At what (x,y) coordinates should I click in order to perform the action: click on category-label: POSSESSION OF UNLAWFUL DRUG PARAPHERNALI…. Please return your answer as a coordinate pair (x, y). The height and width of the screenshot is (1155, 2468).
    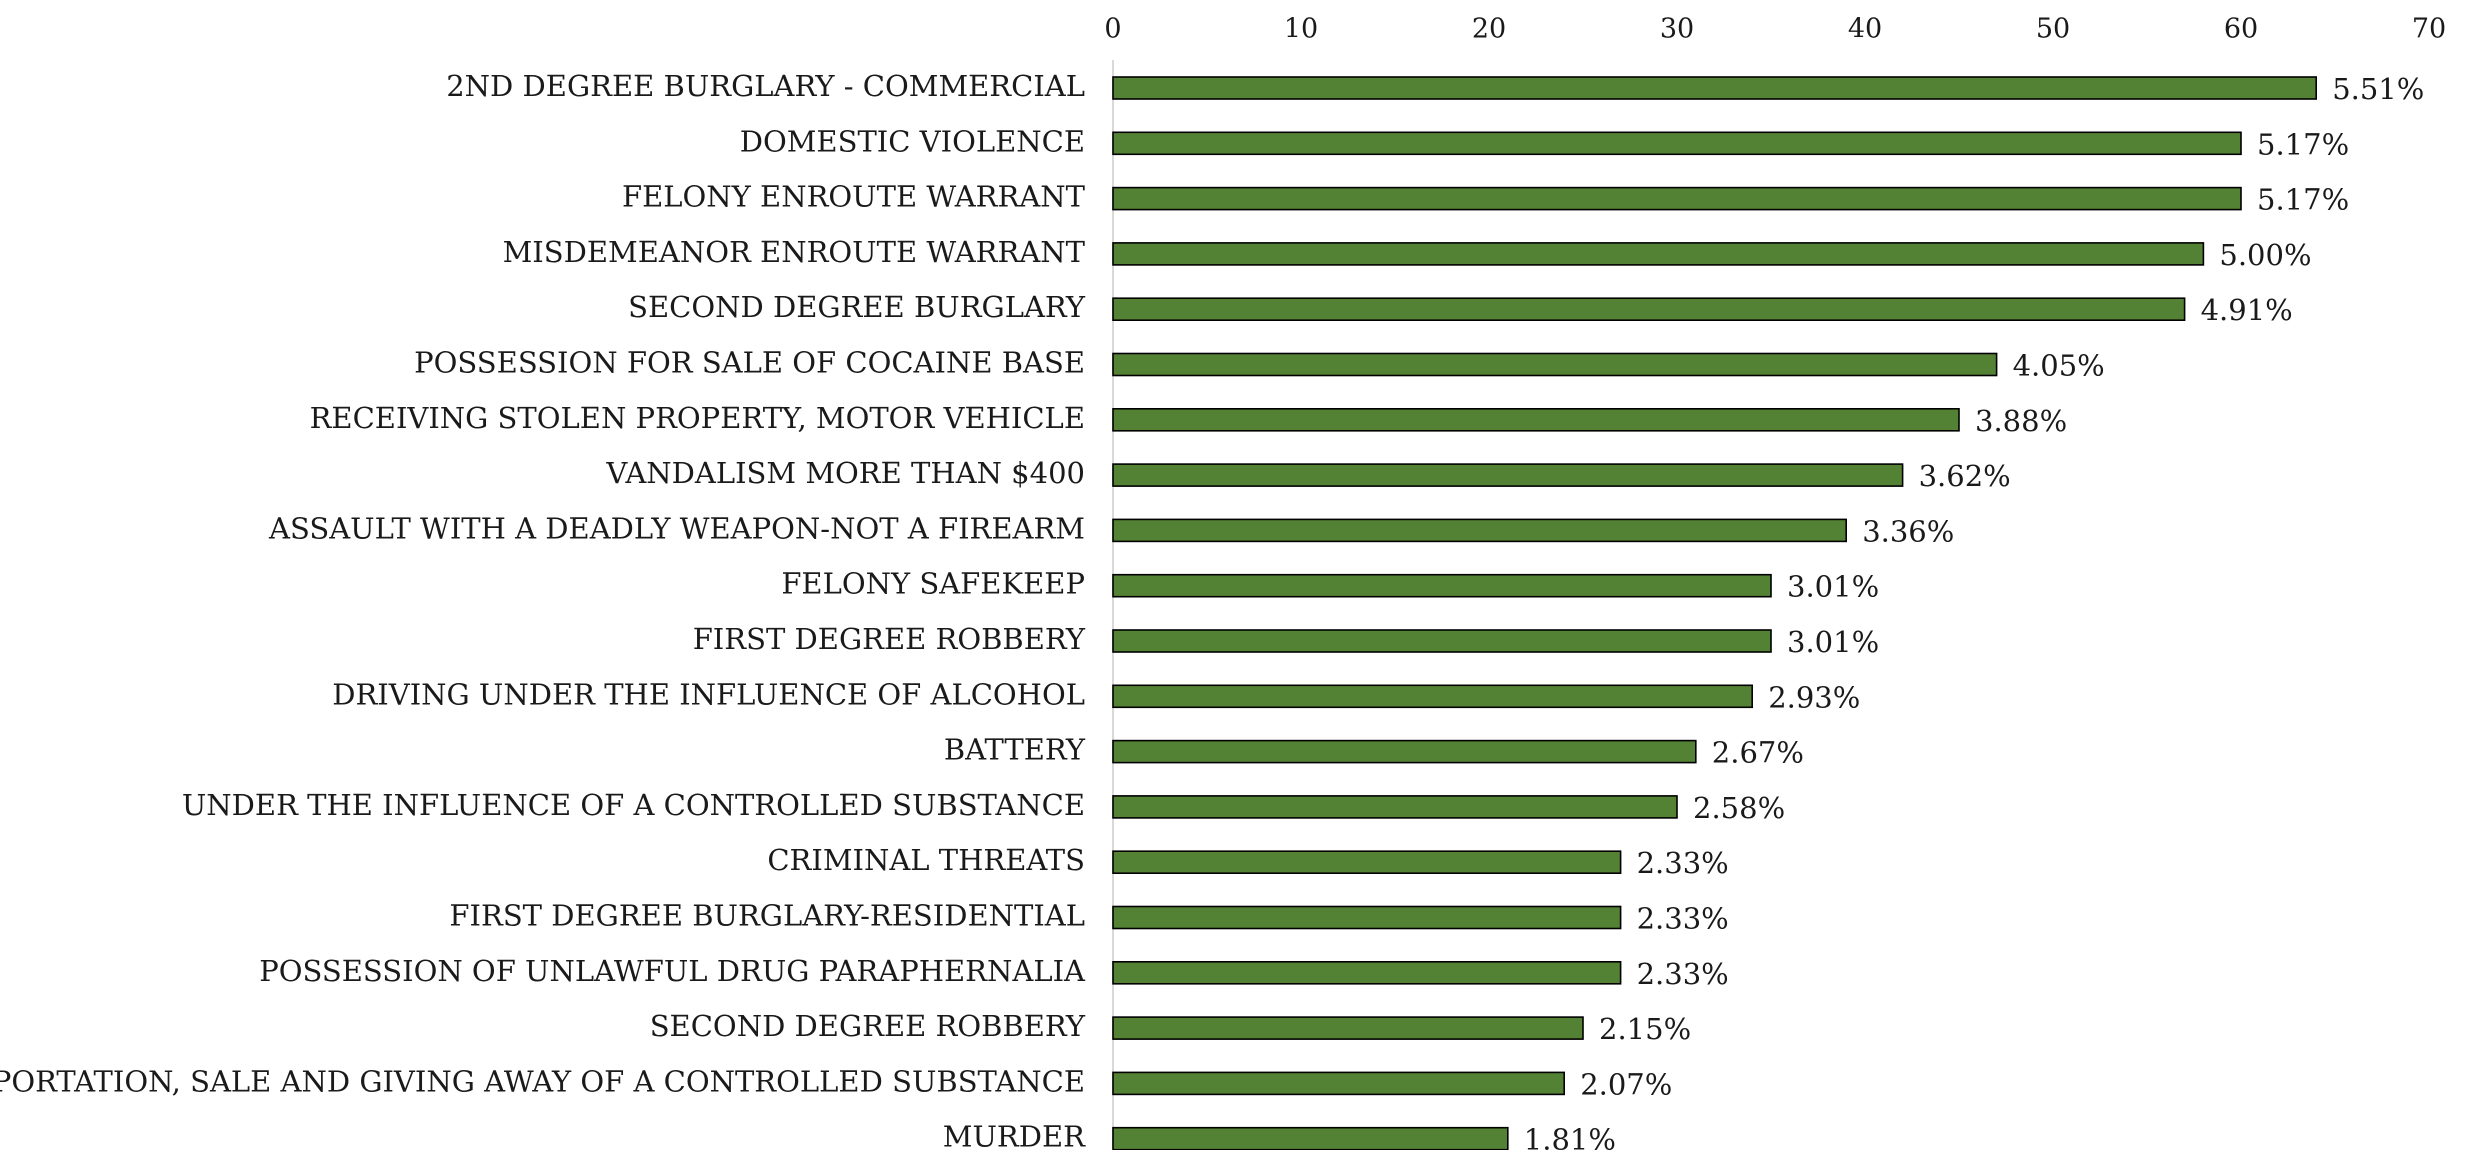
    Looking at the image, I should click on (672, 971).